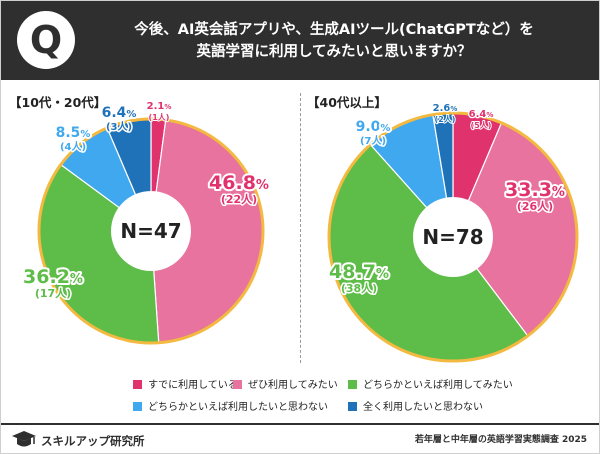  I want to click on brand-name: スキルアップ研究所, so click(93, 441).